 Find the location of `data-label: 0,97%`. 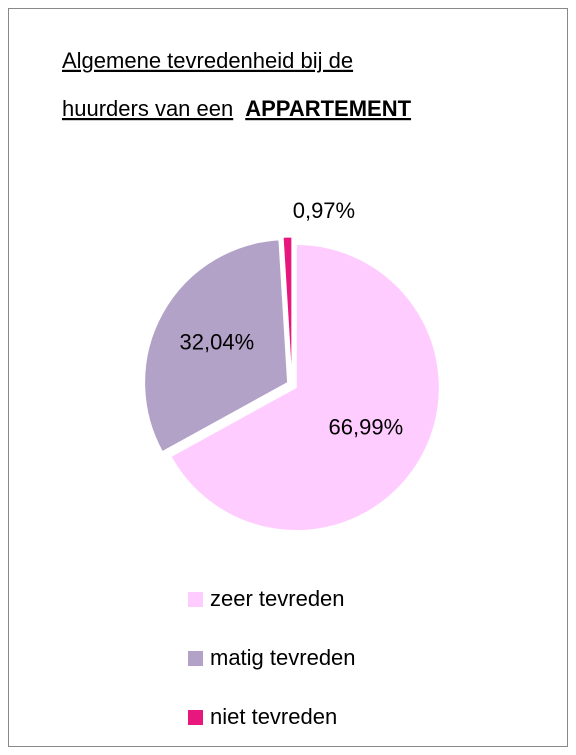

data-label: 0,97% is located at coordinates (324, 210).